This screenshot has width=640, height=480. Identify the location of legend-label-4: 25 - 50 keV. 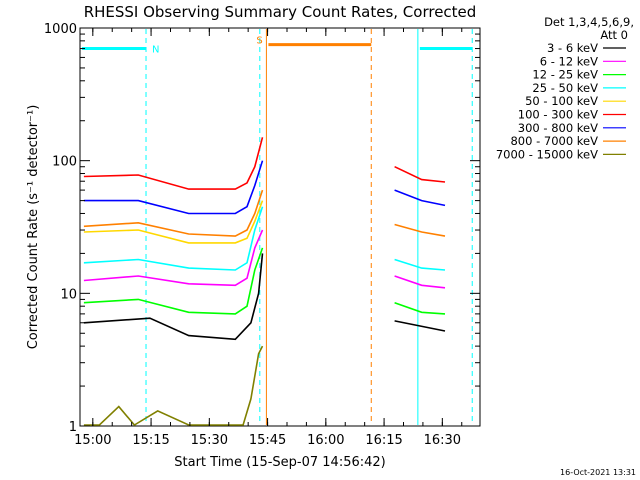
(565, 88).